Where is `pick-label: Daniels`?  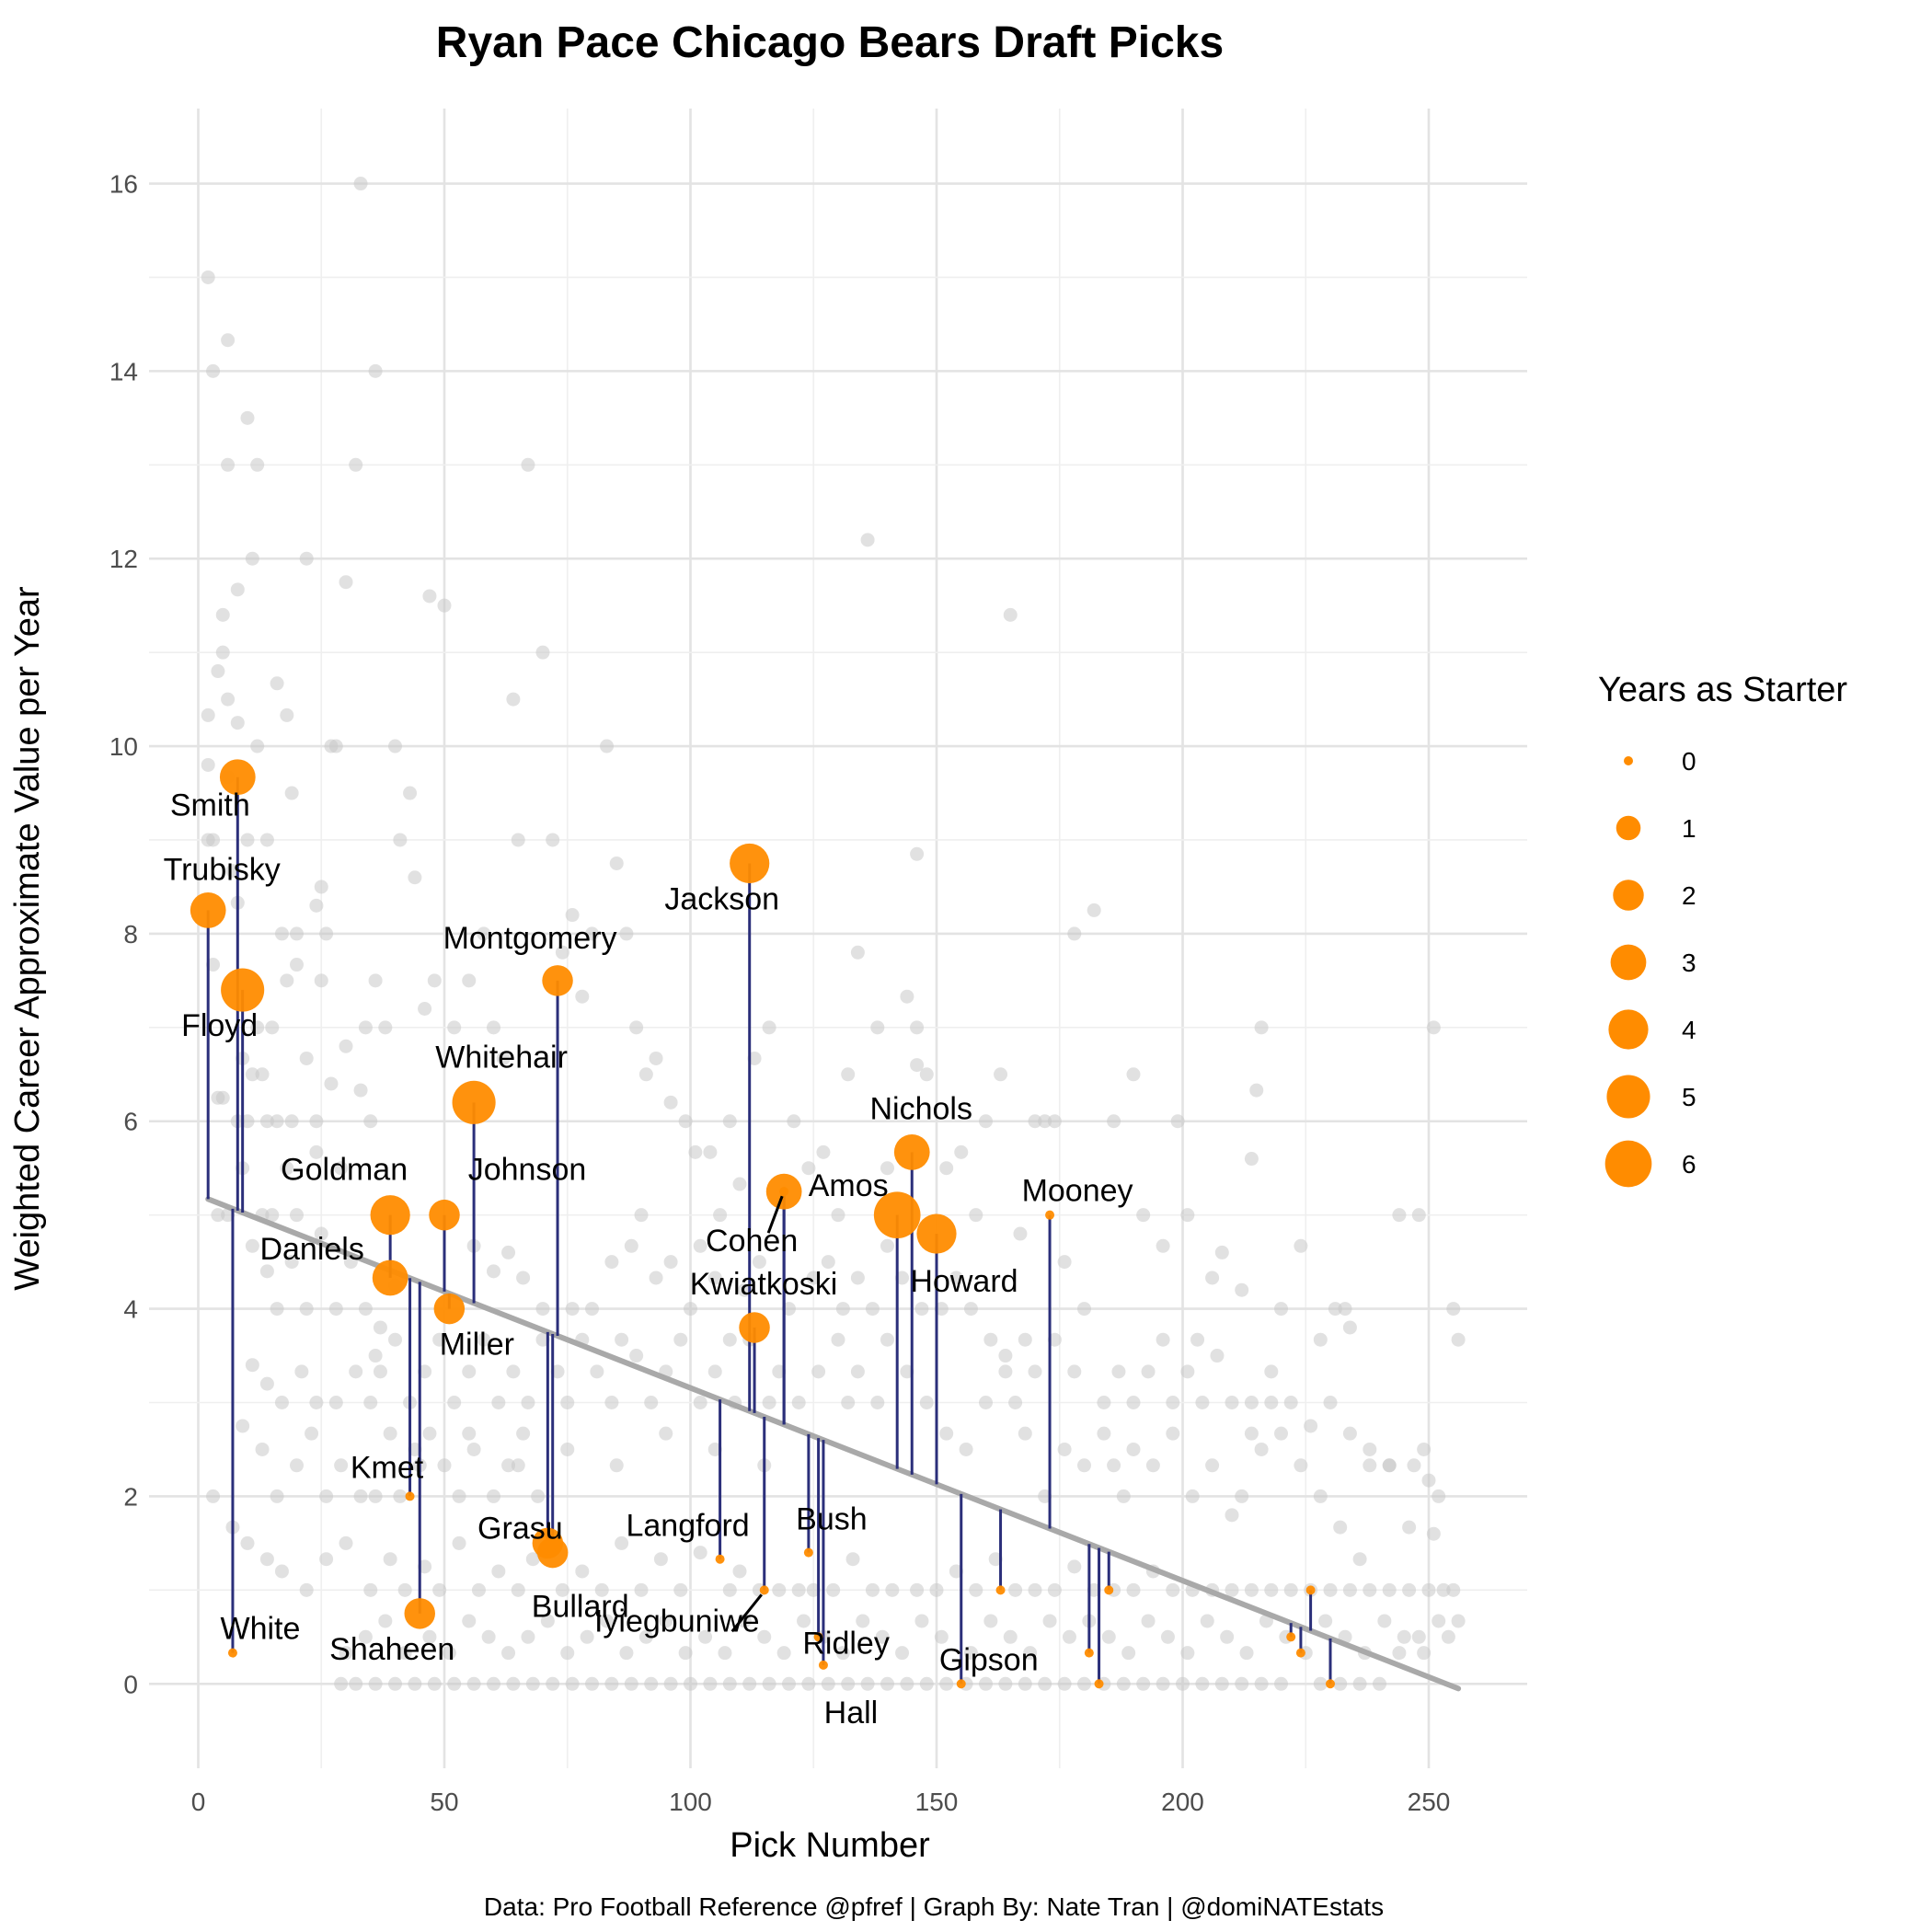
pick-label: Daniels is located at coordinates (311, 1249).